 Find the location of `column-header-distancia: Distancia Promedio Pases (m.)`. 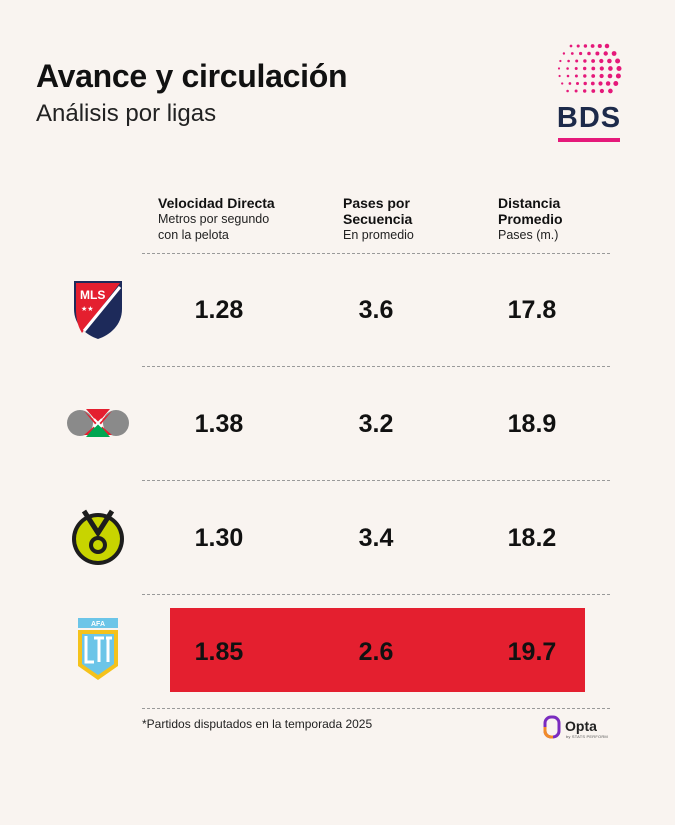

column-header-distancia: Distancia Promedio Pases (m.) is located at coordinates (548, 219).